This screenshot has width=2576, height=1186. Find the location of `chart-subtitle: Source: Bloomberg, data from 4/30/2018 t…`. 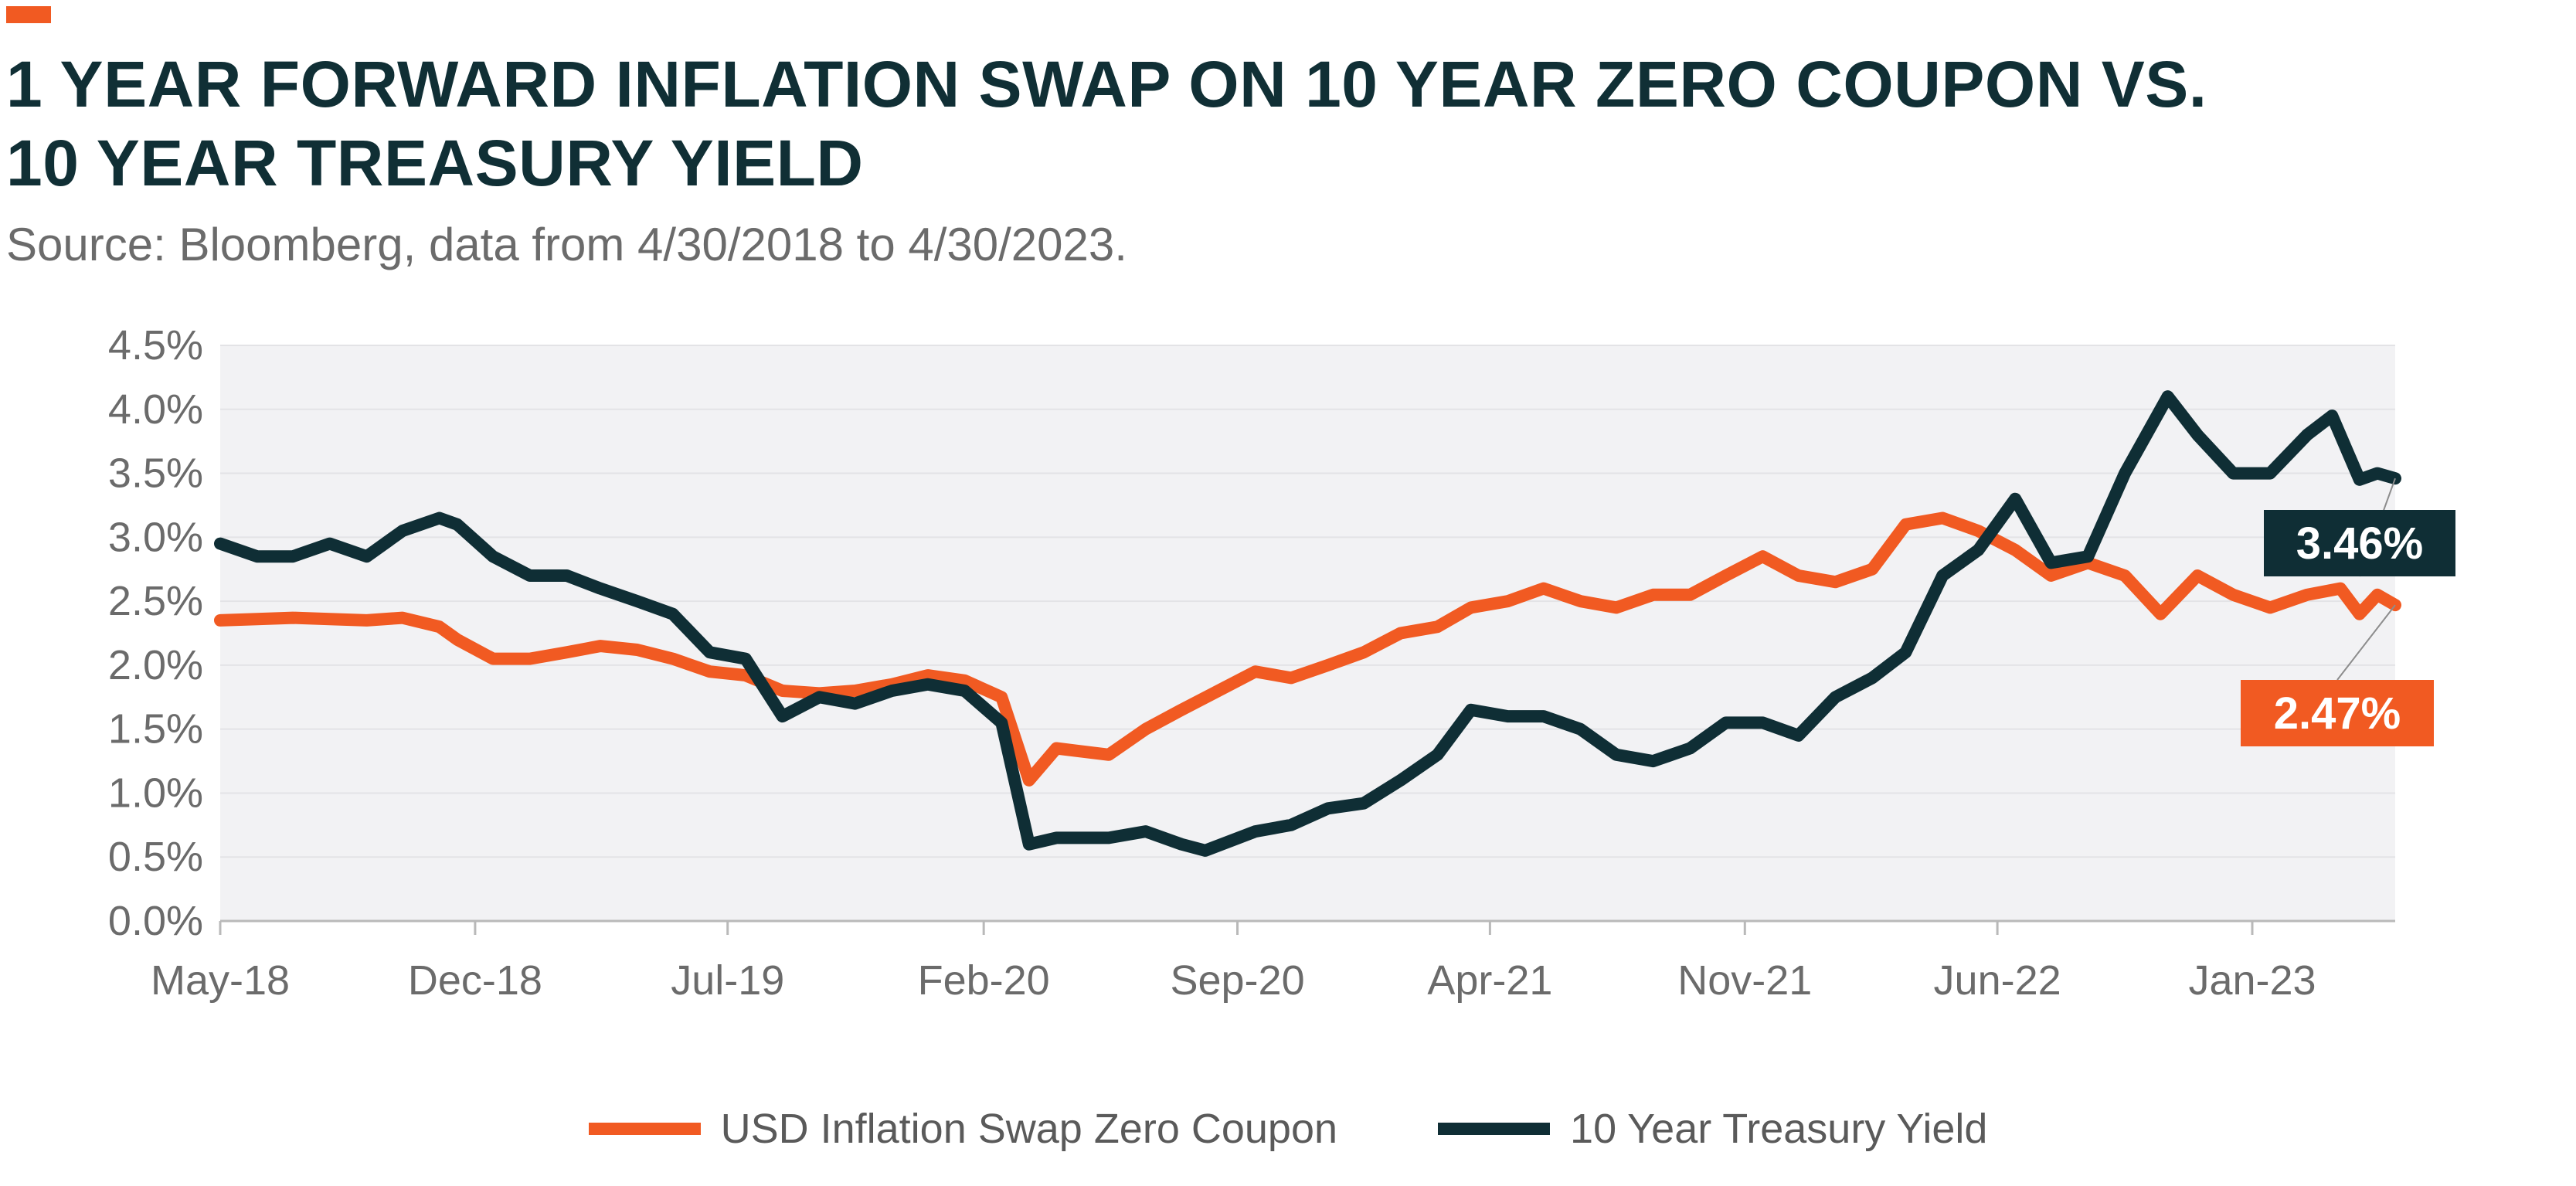

chart-subtitle: Source: Bloomberg, data from 4/30/2018 t… is located at coordinates (566, 244).